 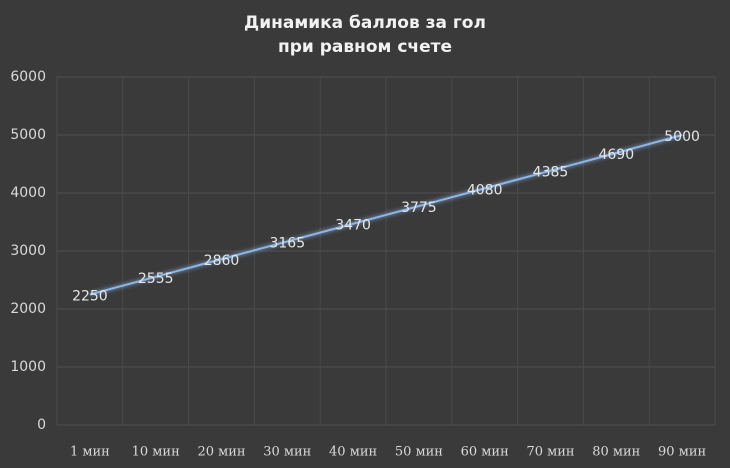 I want to click on y-tick-label: 1000, so click(x=28, y=367).